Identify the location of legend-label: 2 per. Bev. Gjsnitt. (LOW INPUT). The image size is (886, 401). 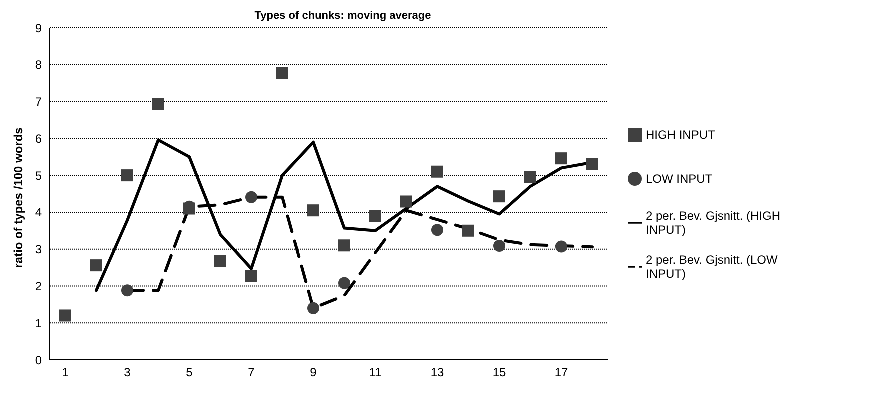
(712, 267).